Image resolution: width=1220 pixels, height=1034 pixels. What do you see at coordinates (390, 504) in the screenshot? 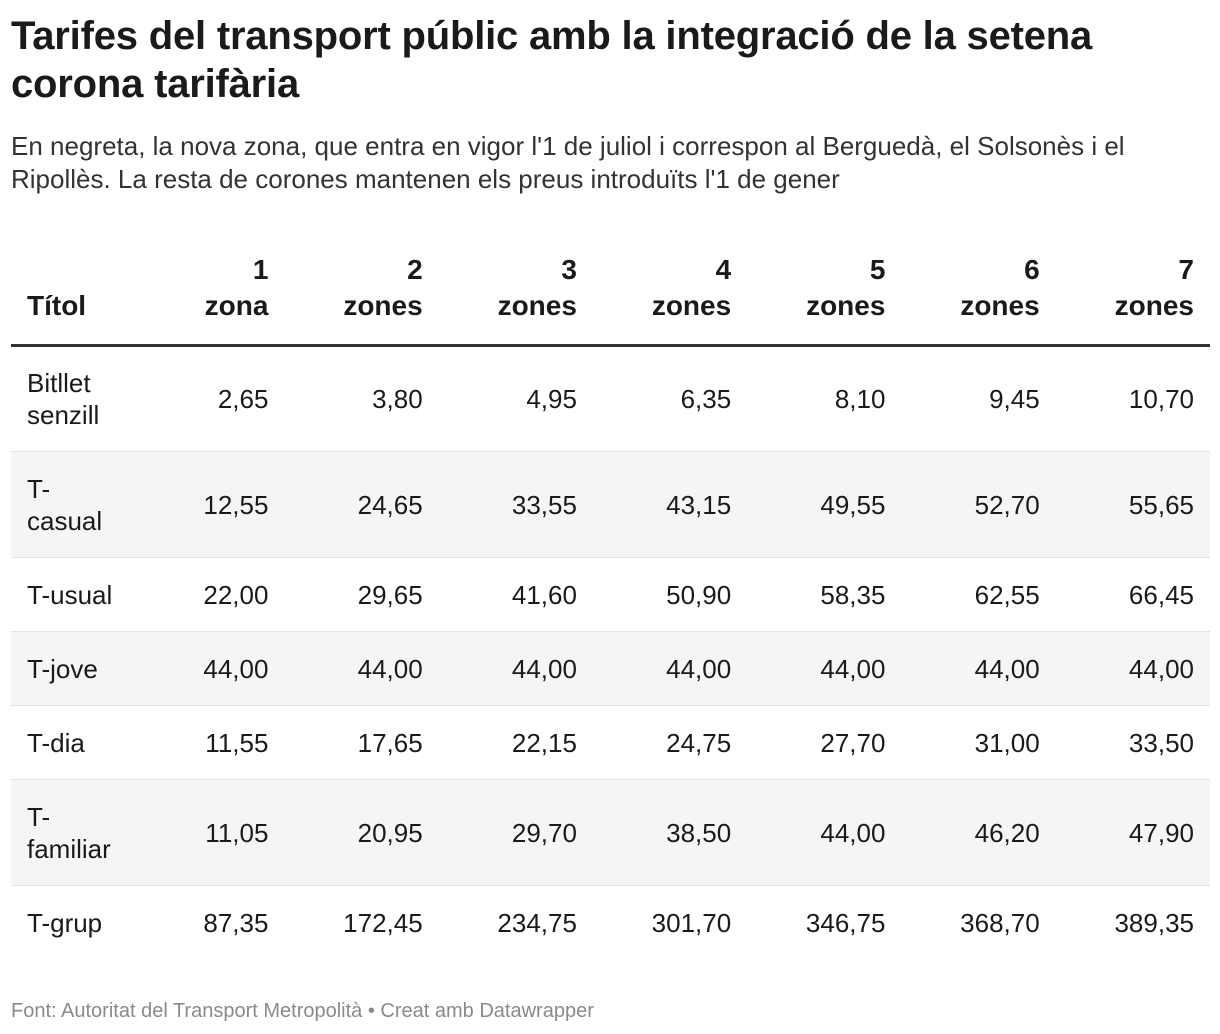
I see `fare-cell: 24,65` at bounding box center [390, 504].